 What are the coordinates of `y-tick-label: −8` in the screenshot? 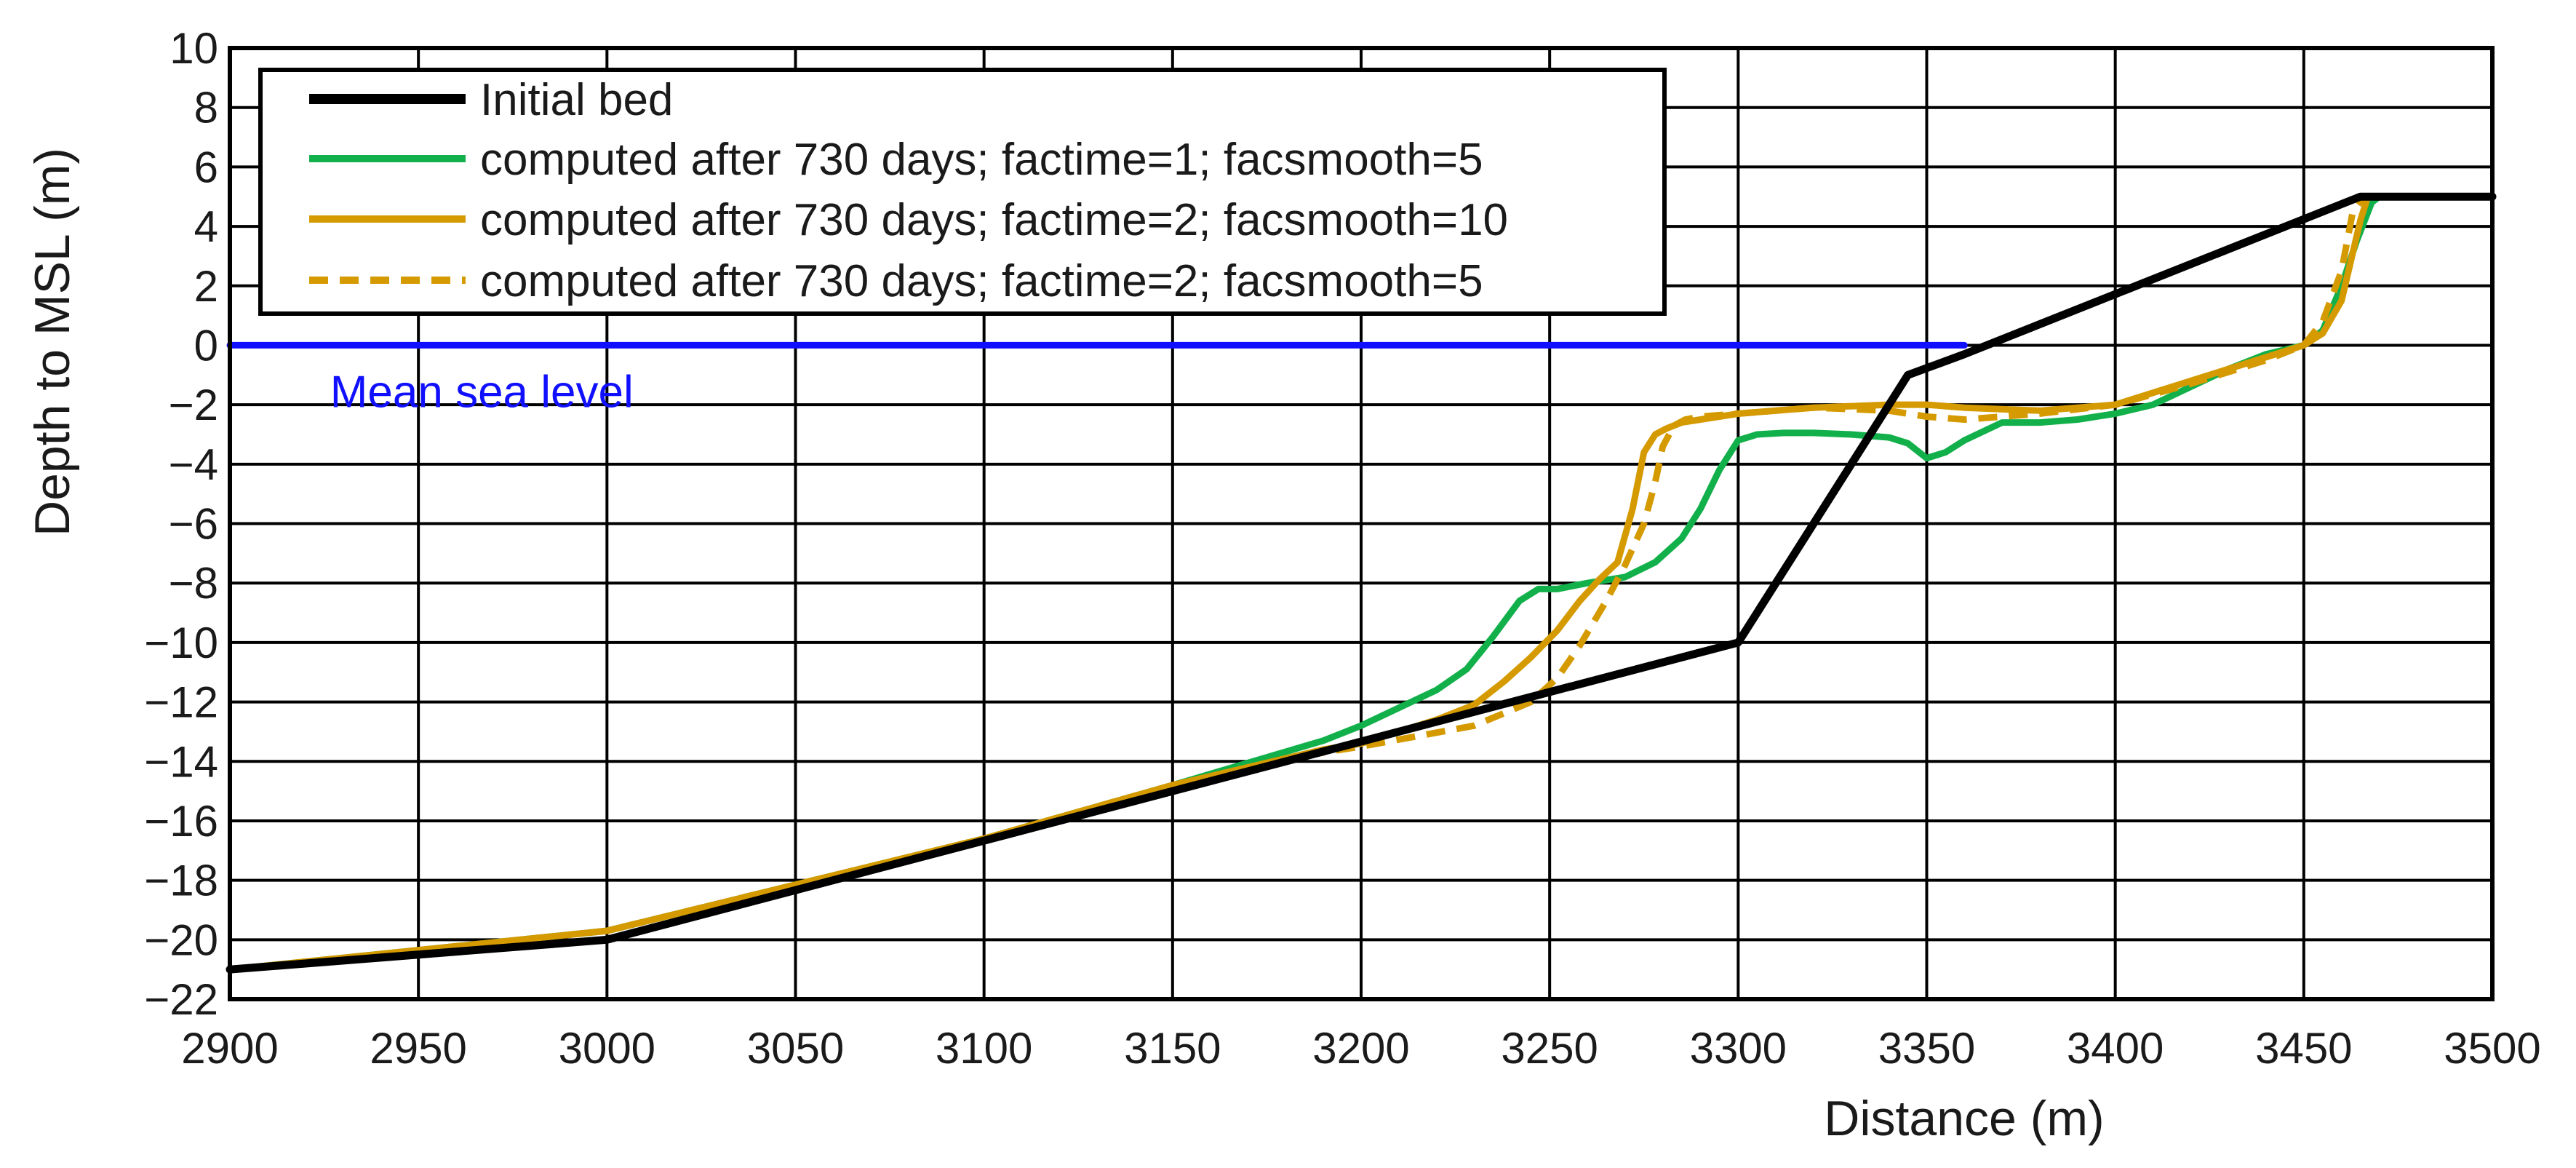 It's located at (193, 583).